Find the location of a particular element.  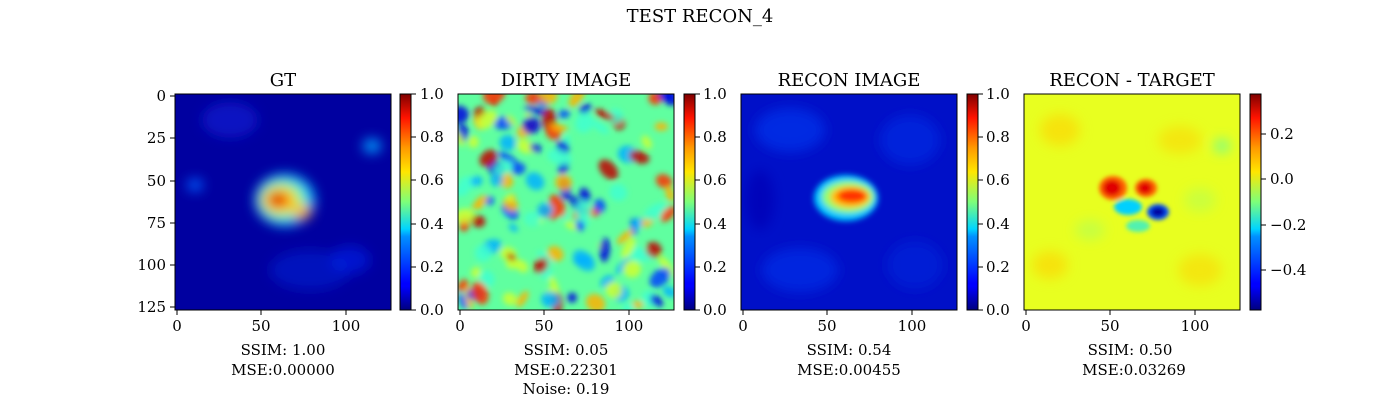

metric-label: Noise: 0.19 is located at coordinates (566, 389).